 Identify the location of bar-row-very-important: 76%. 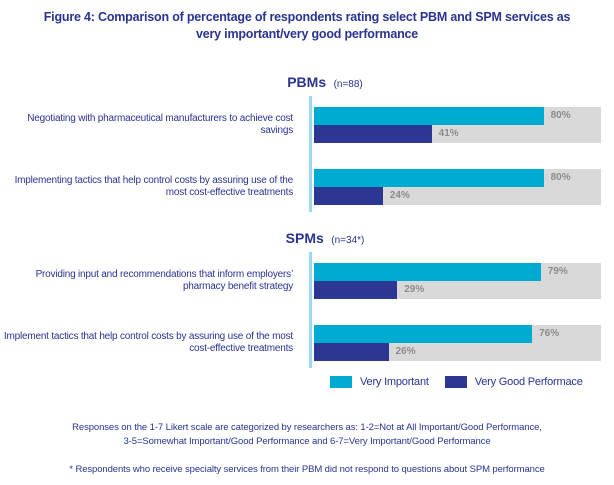
(457, 333).